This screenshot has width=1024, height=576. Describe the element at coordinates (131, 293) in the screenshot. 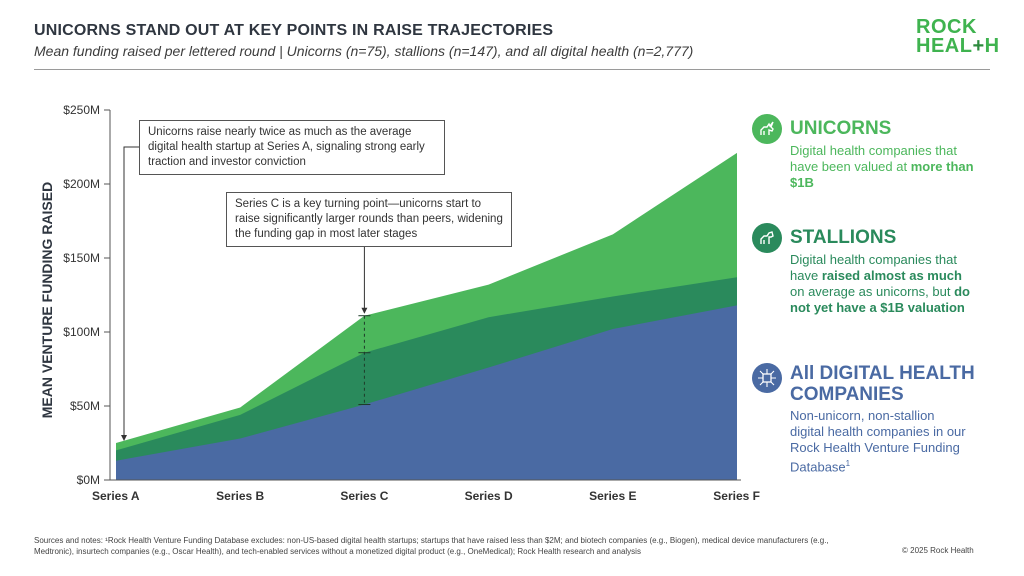

I see `annotation-leader-a` at that location.